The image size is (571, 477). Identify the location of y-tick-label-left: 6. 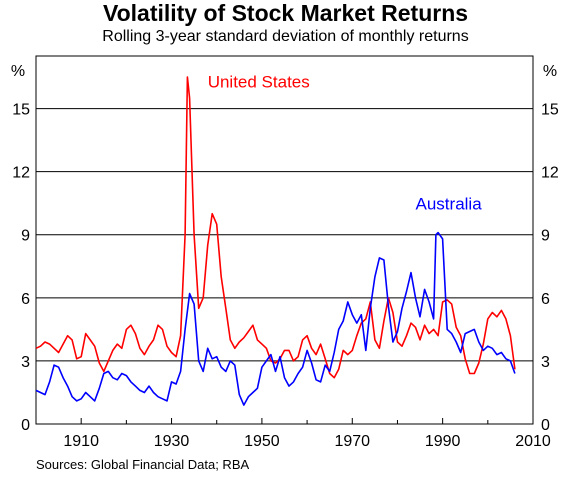
(25, 299).